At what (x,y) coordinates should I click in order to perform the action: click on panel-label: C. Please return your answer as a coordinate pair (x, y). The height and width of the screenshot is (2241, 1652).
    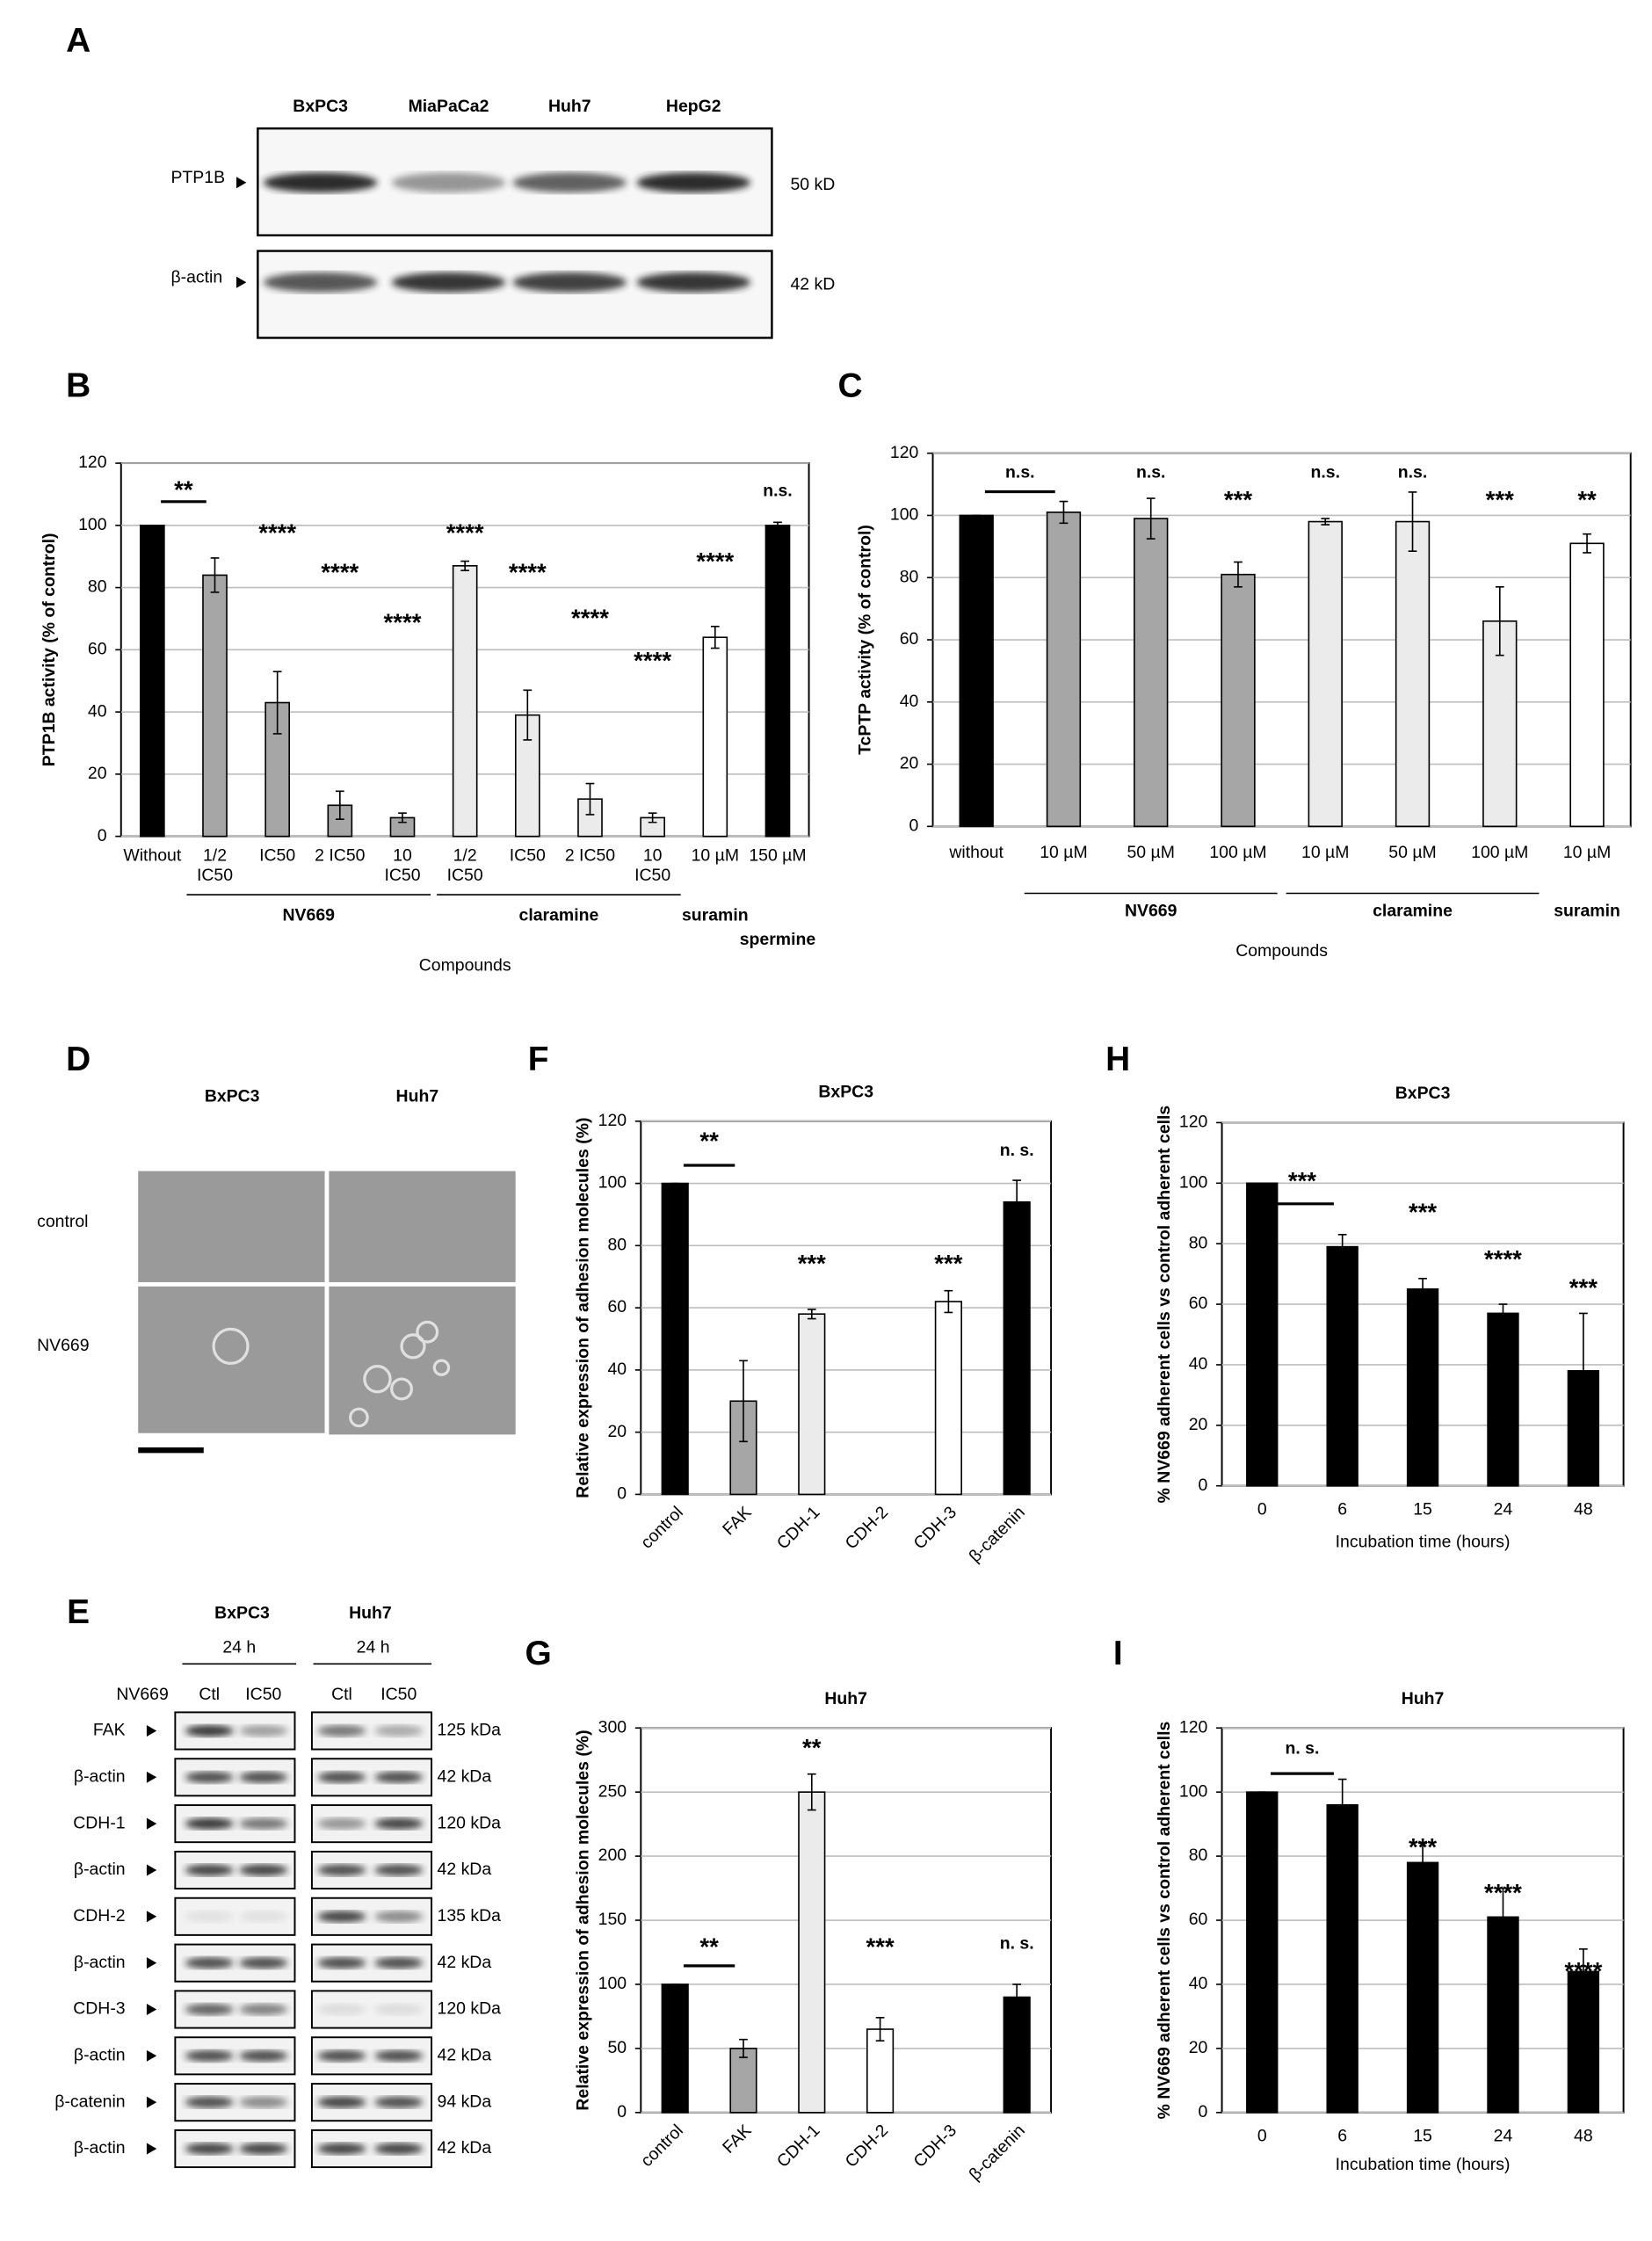
    Looking at the image, I should click on (851, 385).